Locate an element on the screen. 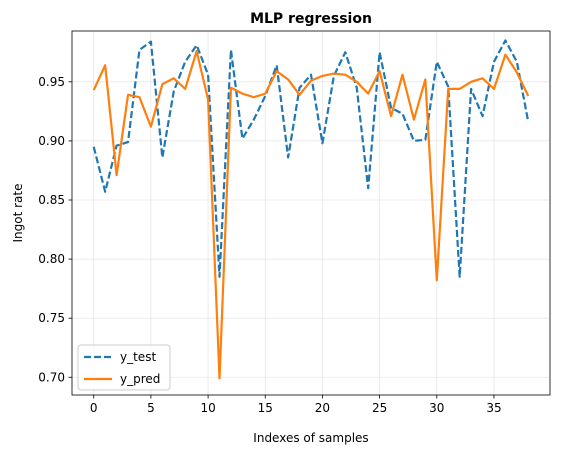 Image resolution: width=576 pixels, height=455 pixels. y-tick-label: 0.75 is located at coordinates (51, 318).